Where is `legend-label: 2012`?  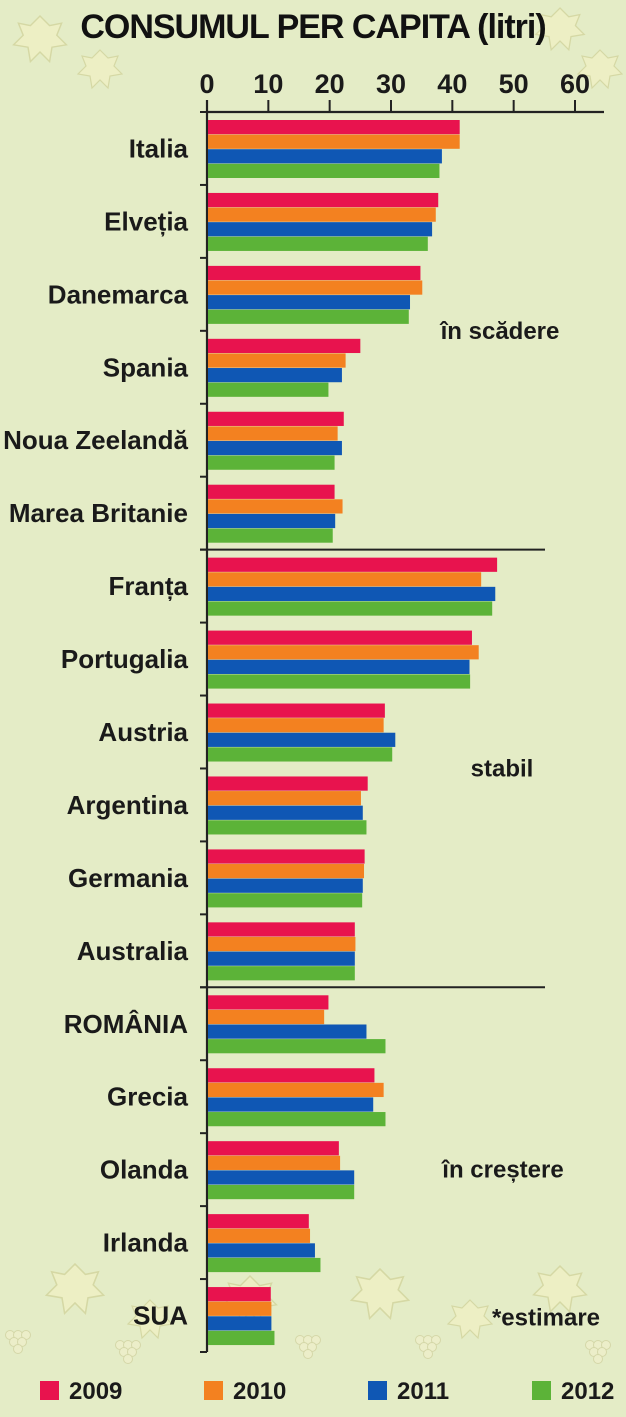
legend-label: 2012 is located at coordinates (587, 1391).